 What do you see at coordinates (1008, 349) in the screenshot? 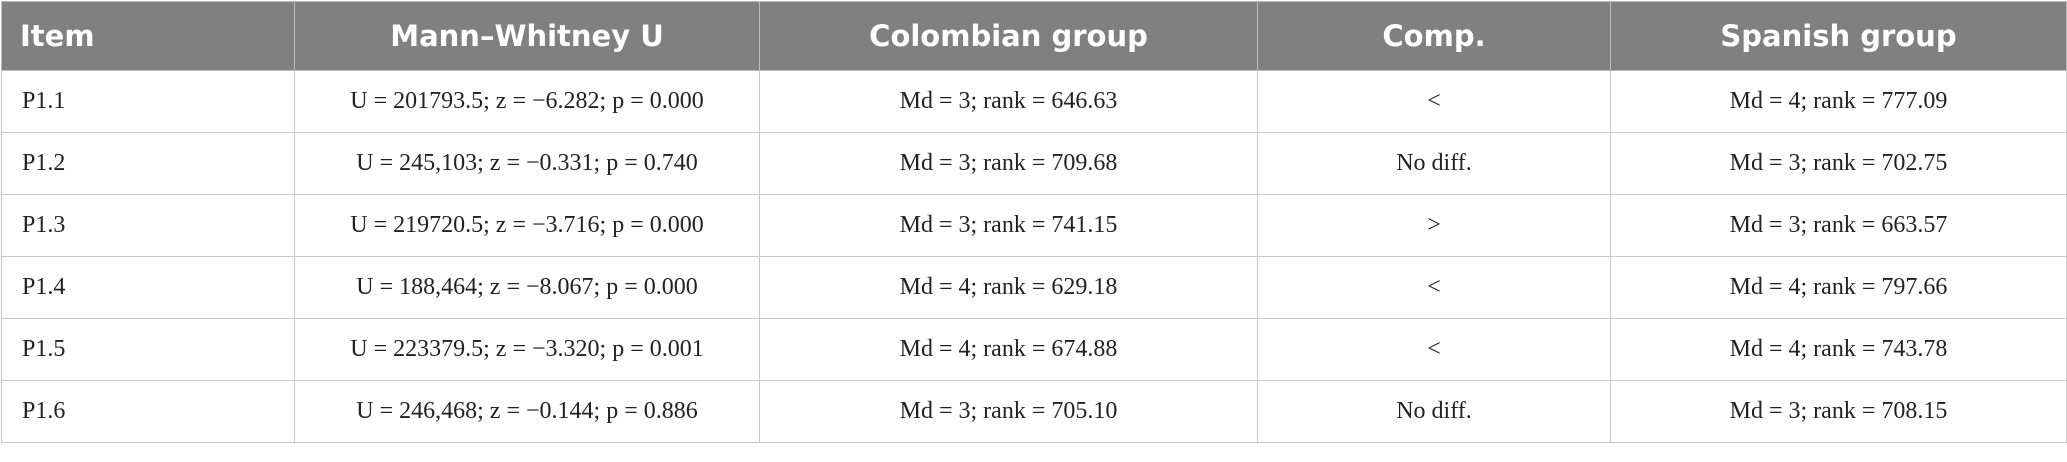
I see `table-cell: Md = 4; rank = 674.88` at bounding box center [1008, 349].